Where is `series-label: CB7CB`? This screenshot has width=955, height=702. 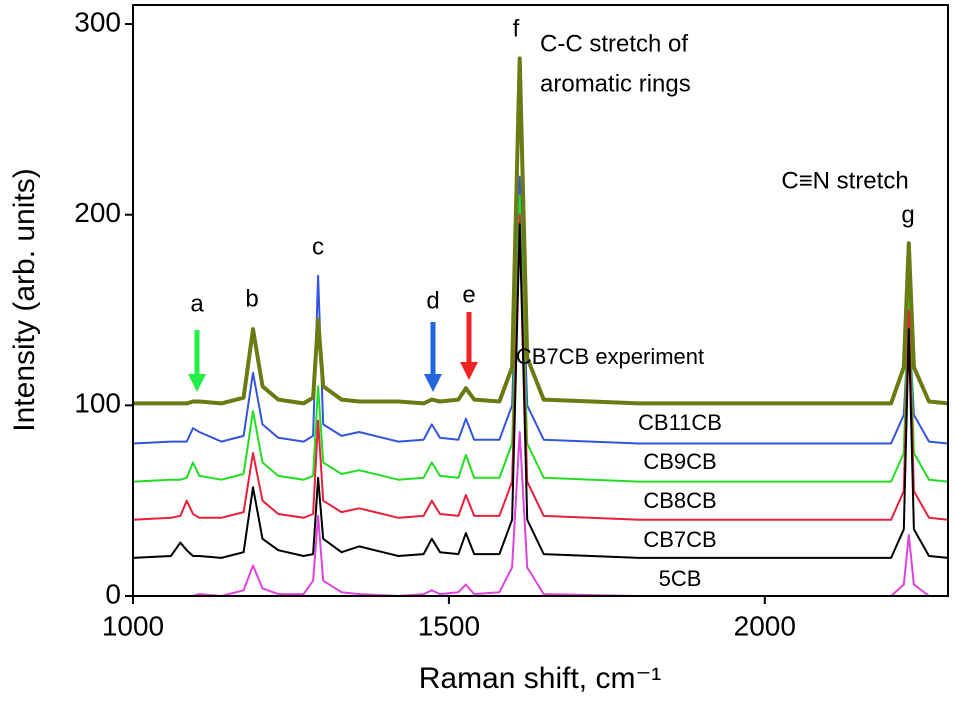
series-label: CB7CB is located at coordinates (679, 539).